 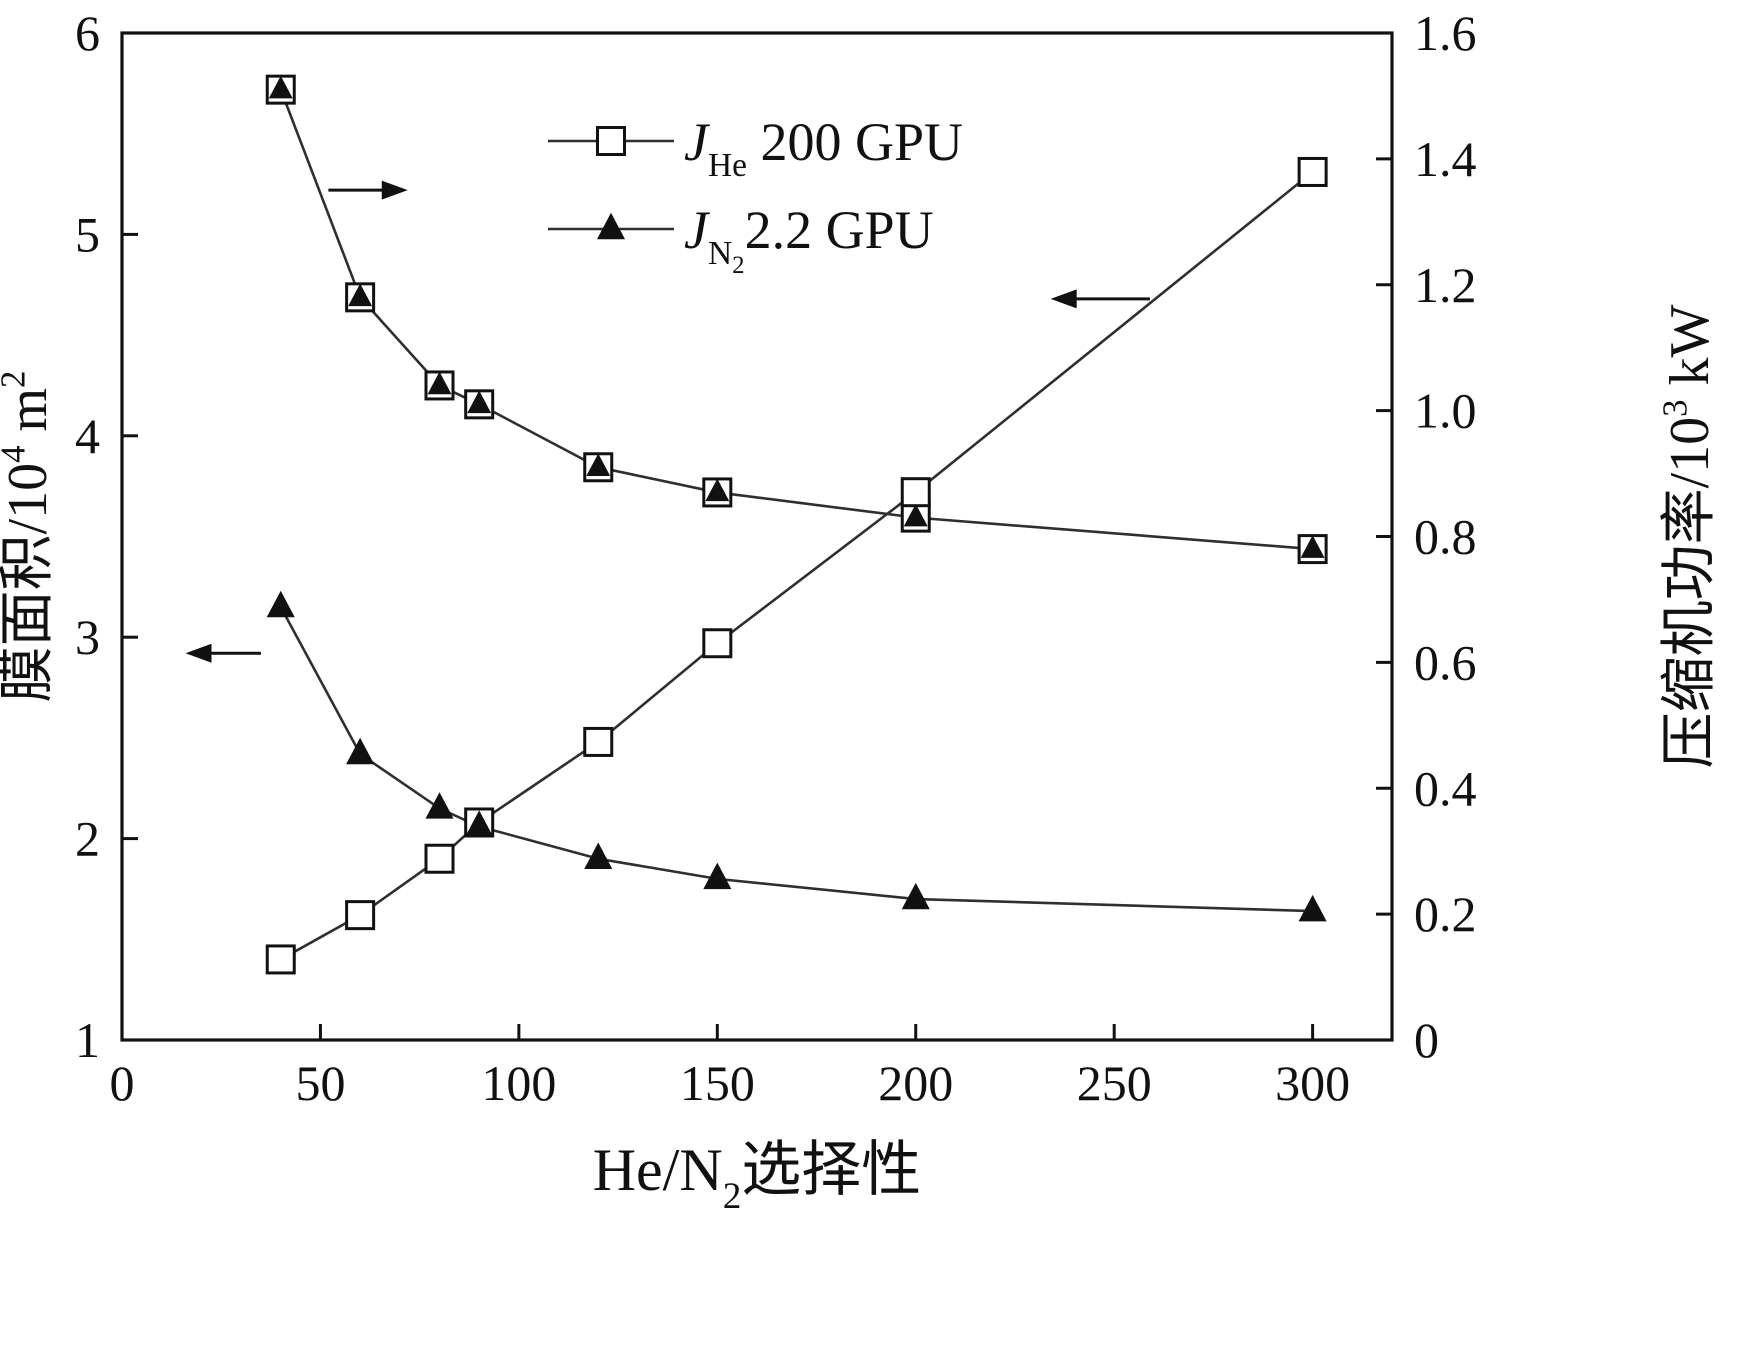 I want to click on x-tick-label: 150, so click(x=717, y=1083).